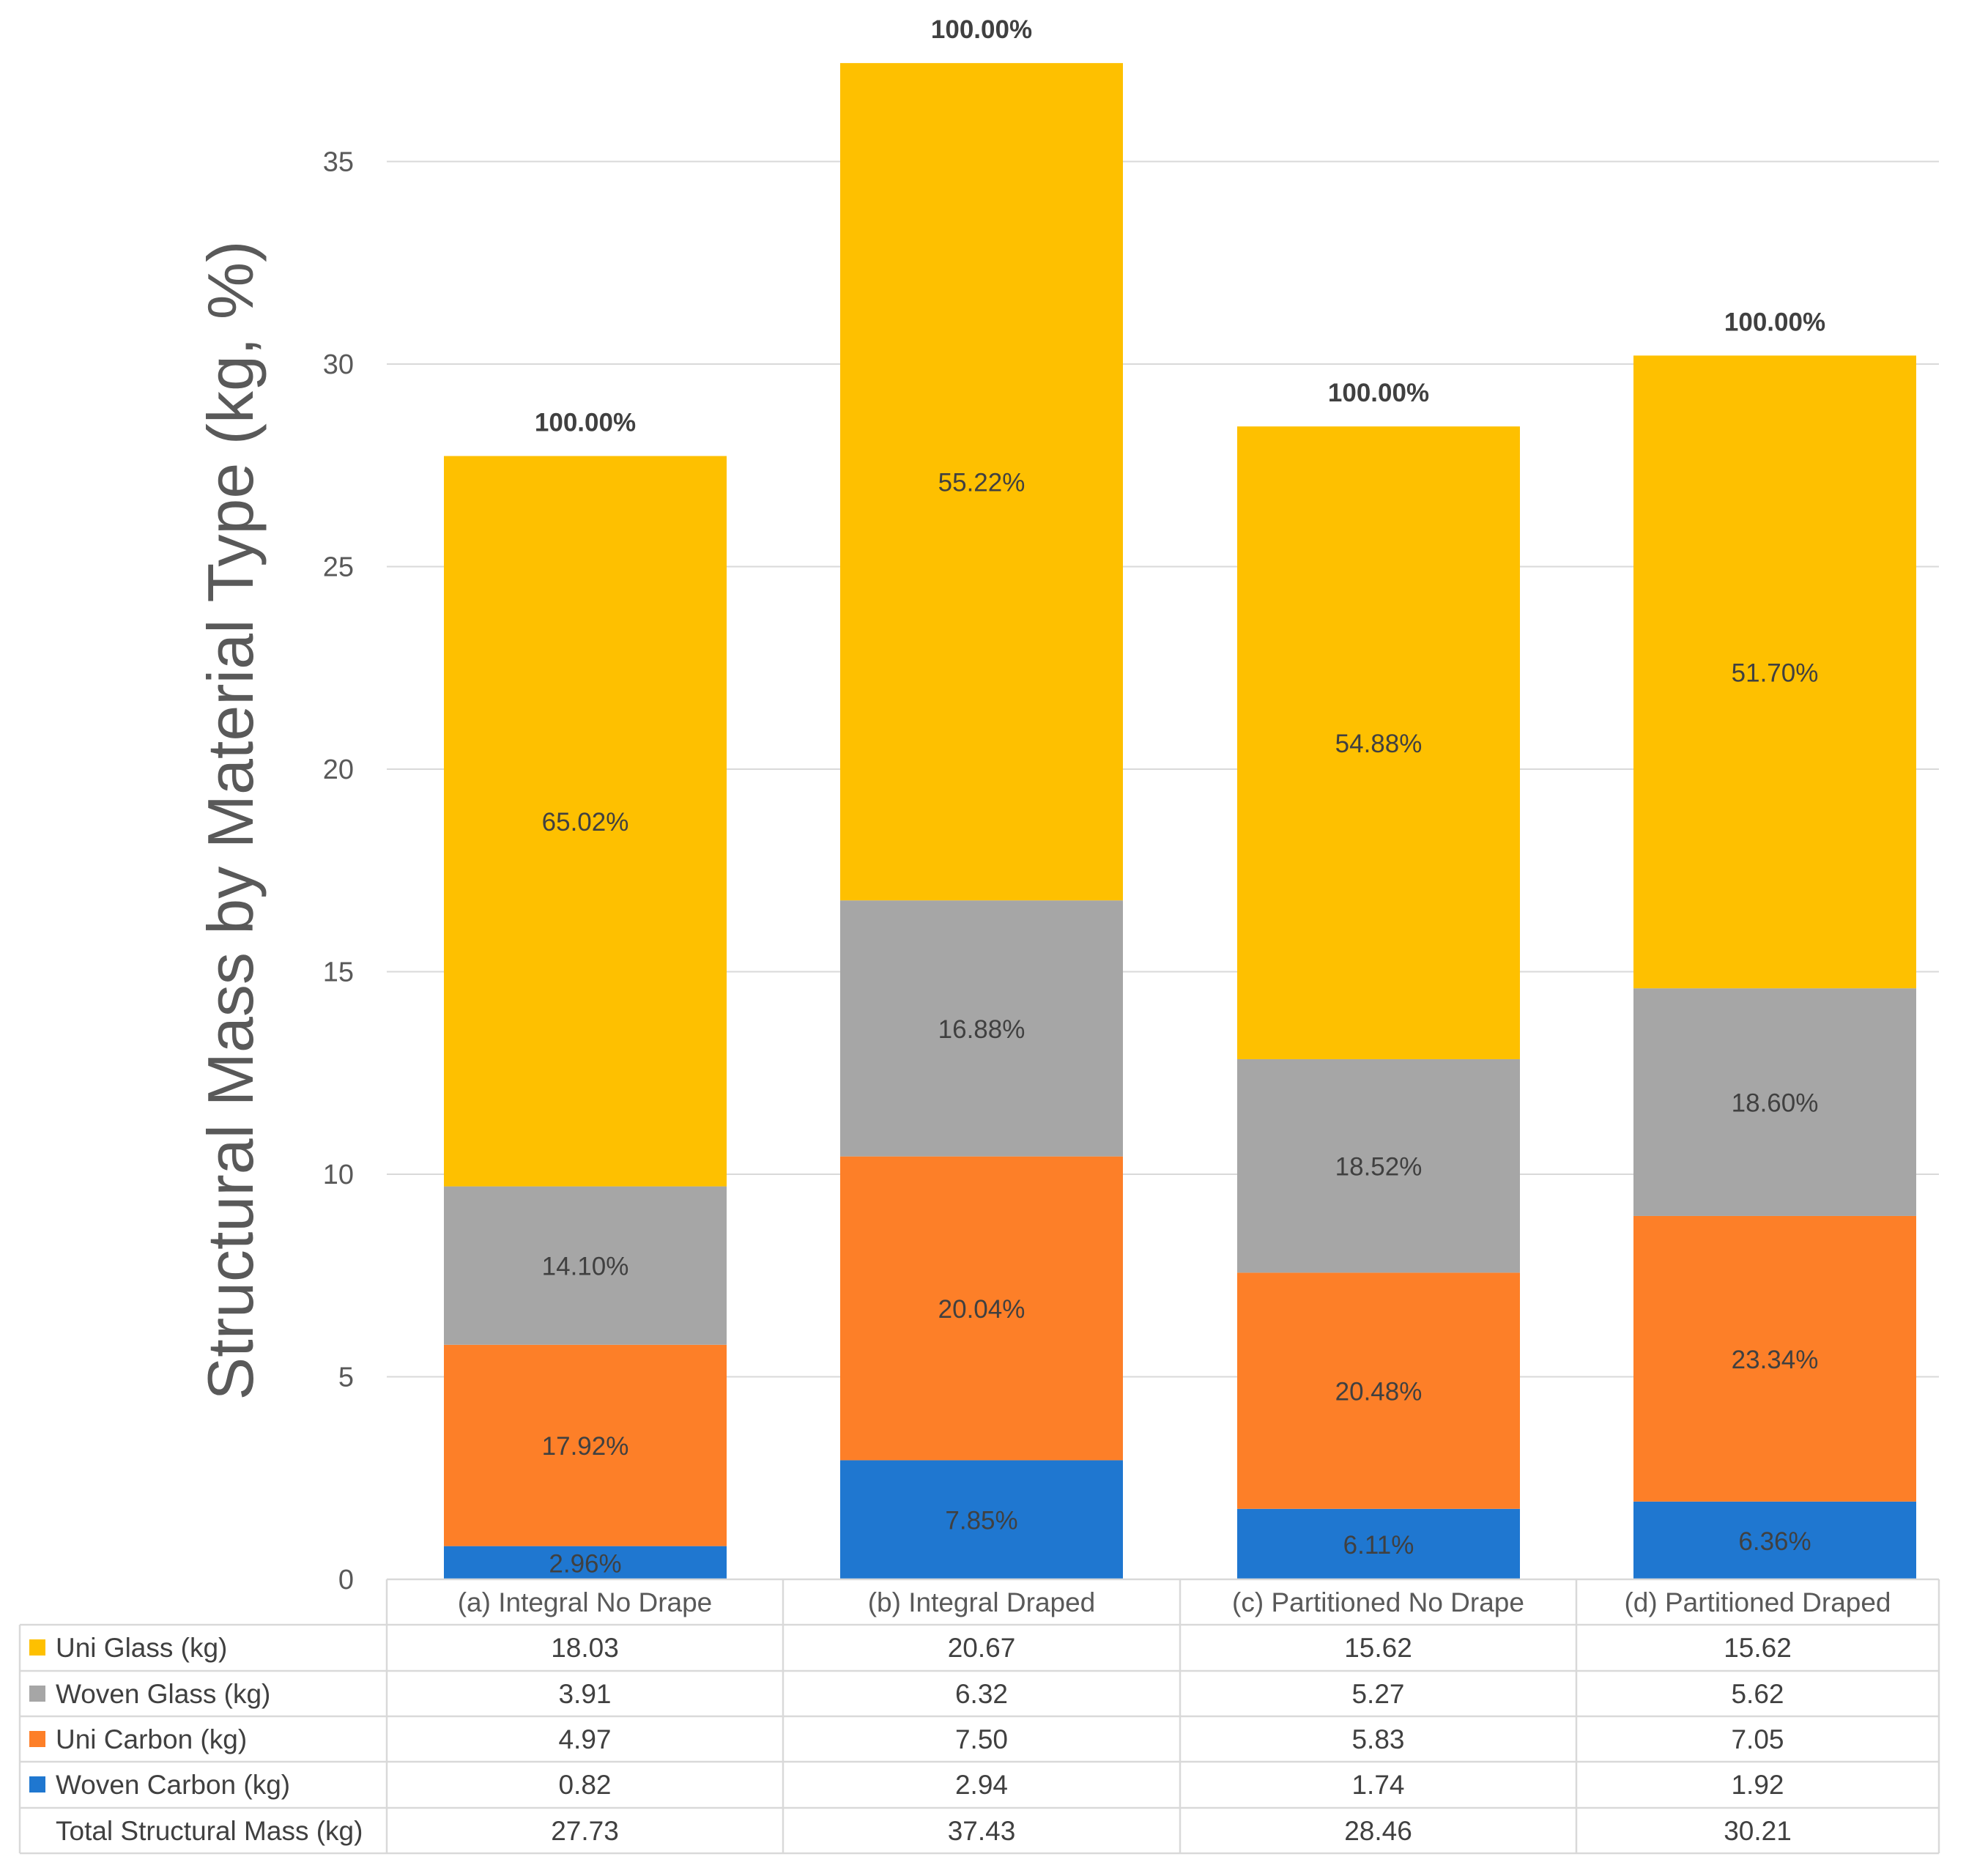 This screenshot has height=1876, width=1988. Describe the element at coordinates (151, 1739) in the screenshot. I see `table-row-label: Uni Carbon (kg)` at that location.